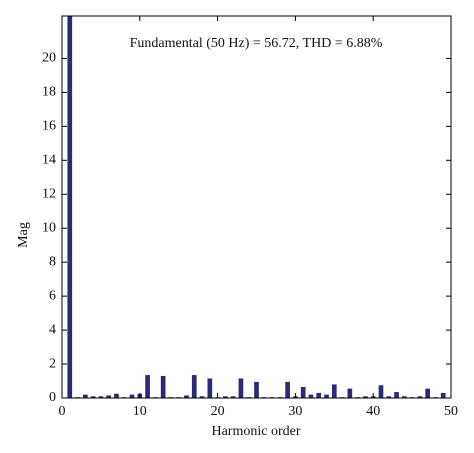  What do you see at coordinates (23, 235) in the screenshot?
I see `y-axis-label: Mag` at bounding box center [23, 235].